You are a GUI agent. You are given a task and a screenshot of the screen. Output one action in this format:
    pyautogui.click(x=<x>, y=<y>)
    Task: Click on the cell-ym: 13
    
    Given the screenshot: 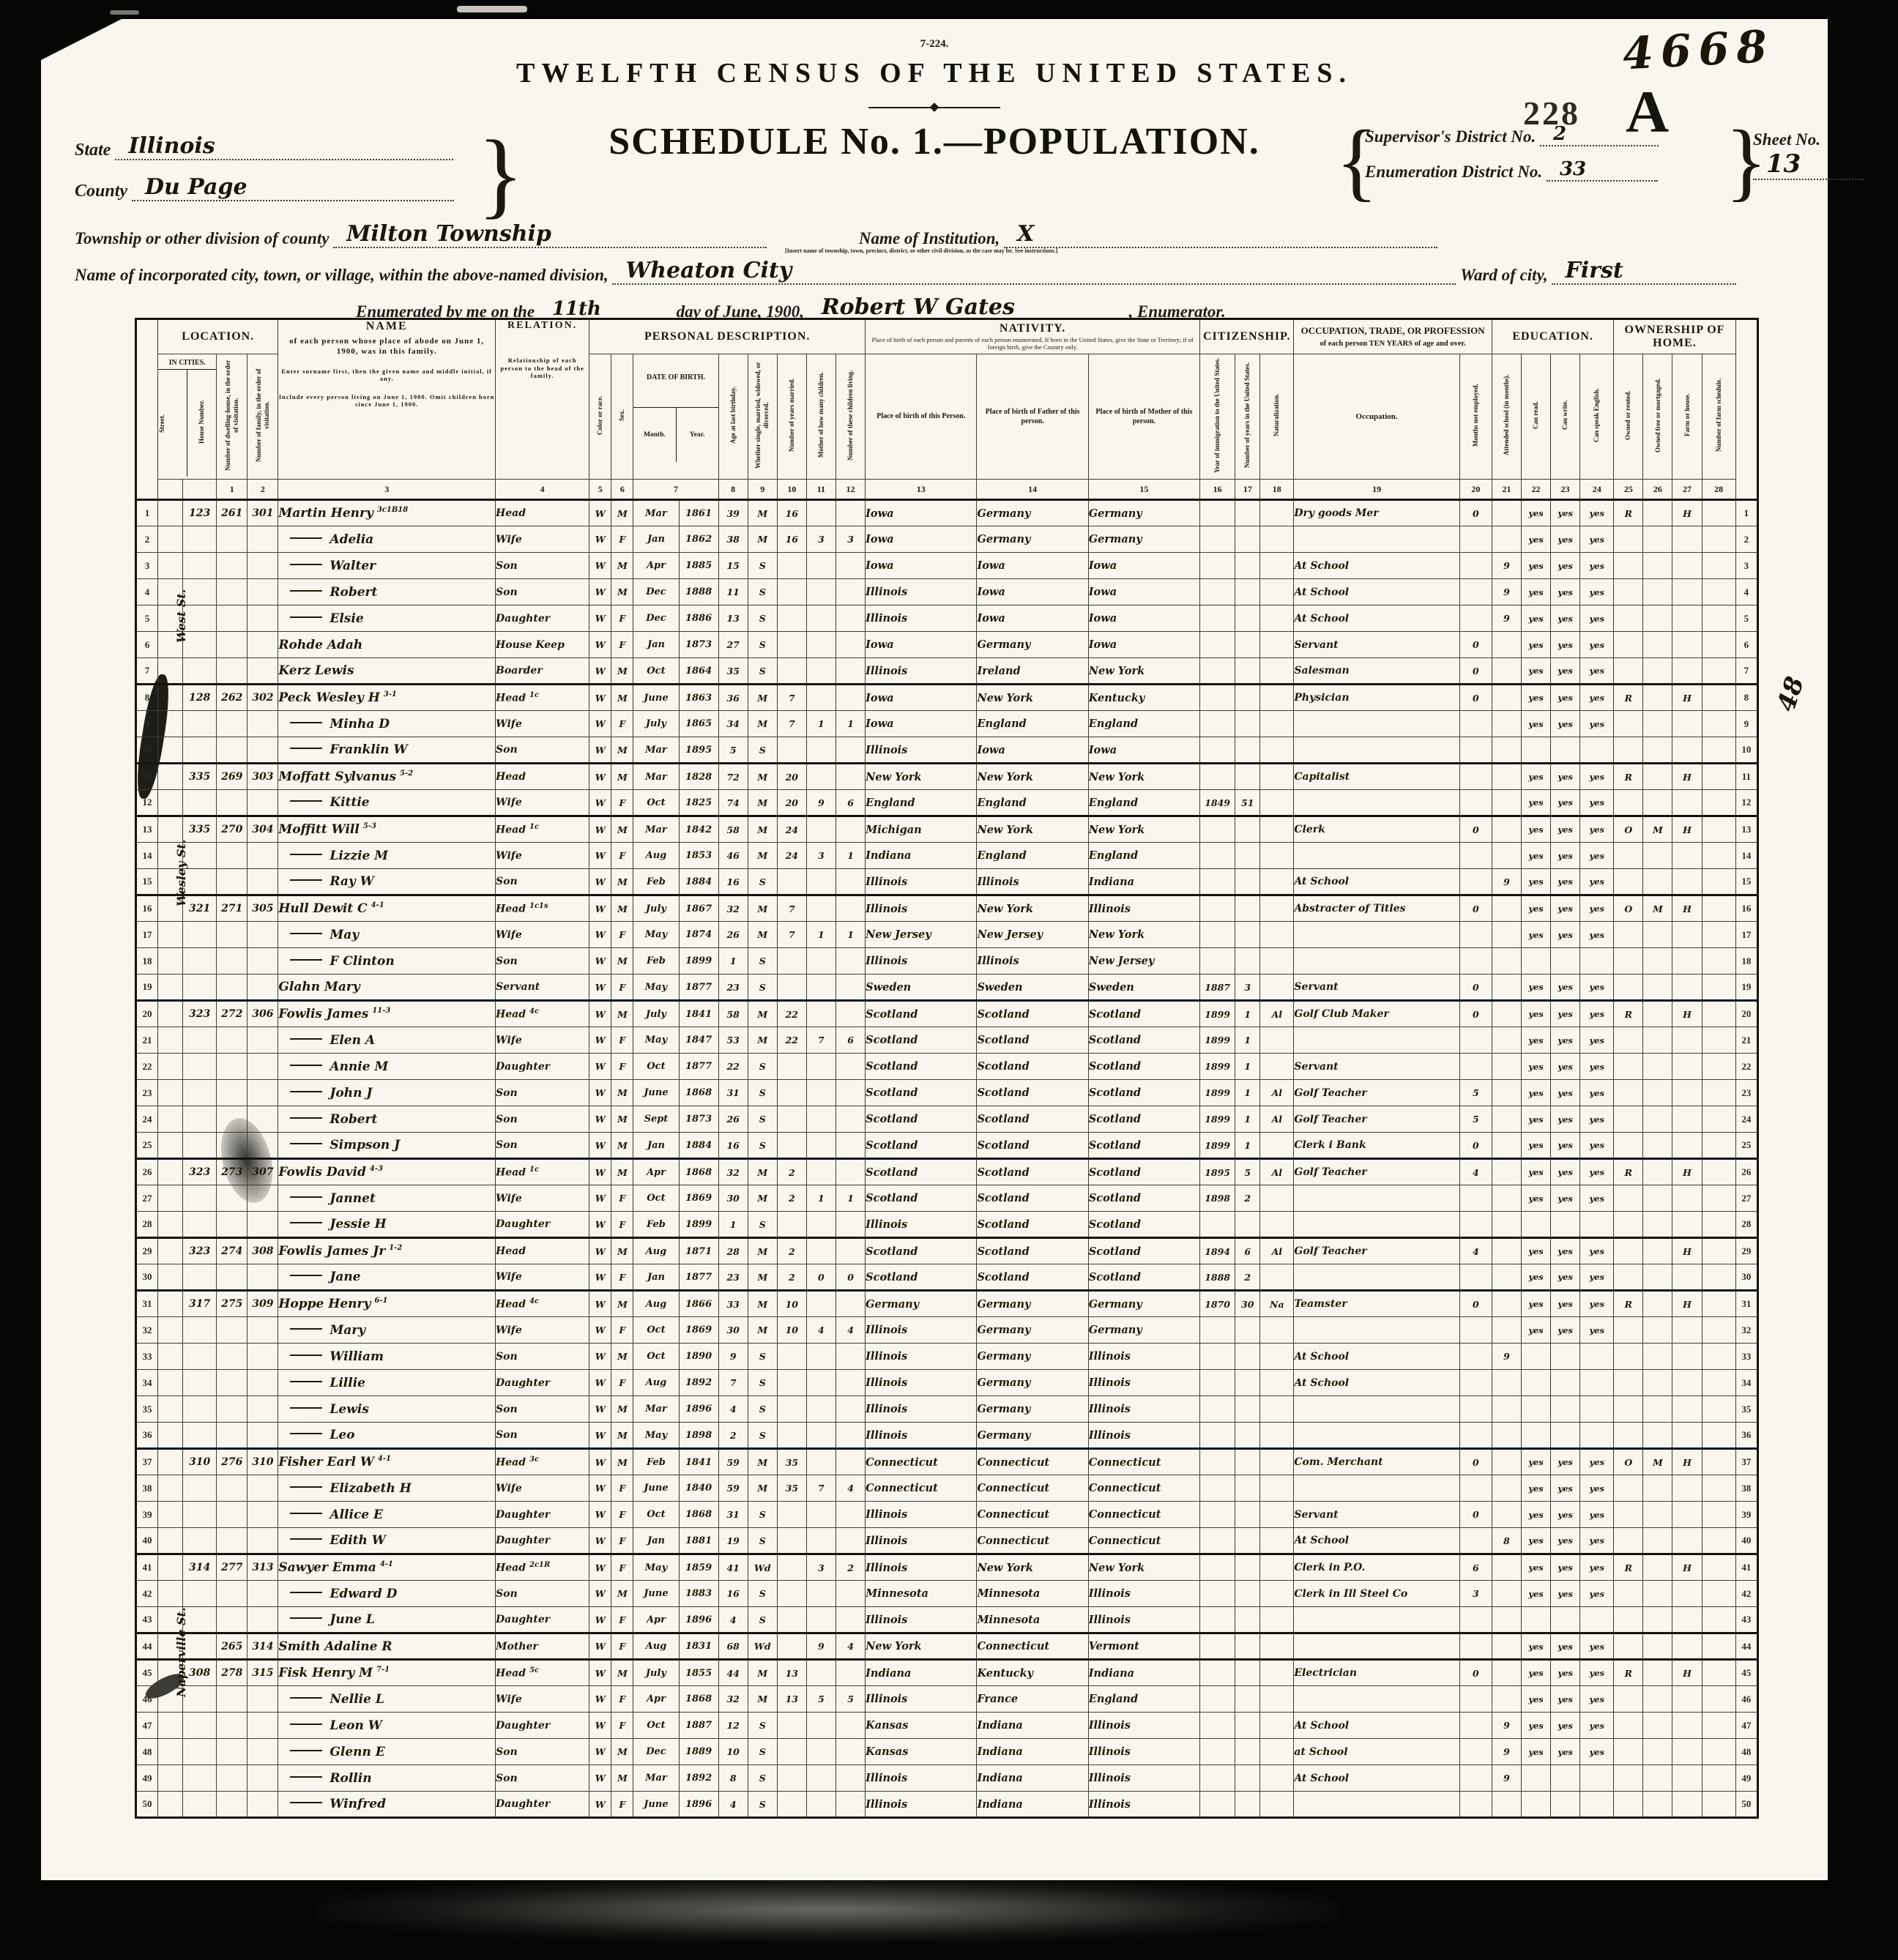 What is the action you would take?
    pyautogui.click(x=791, y=1699)
    